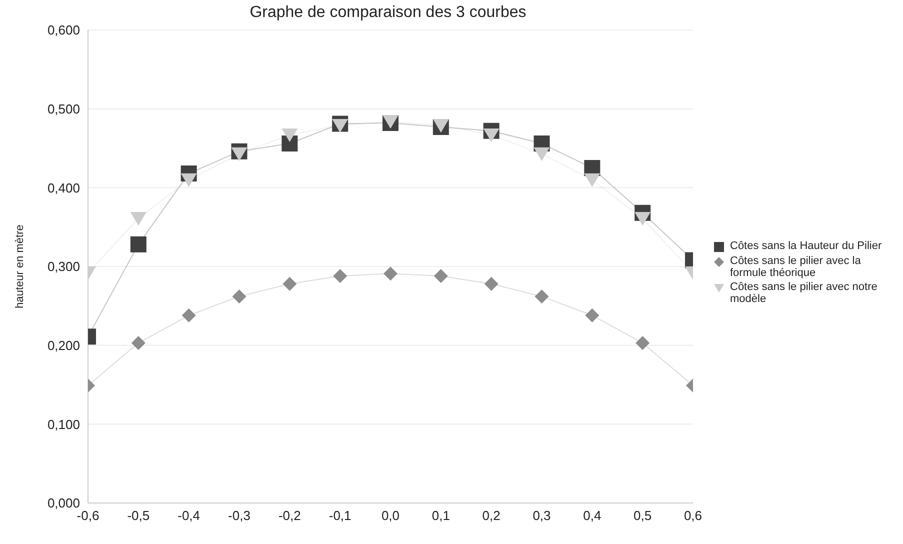 This screenshot has width=903, height=544. What do you see at coordinates (693, 516) in the screenshot?
I see `x-tick-label: 0,6` at bounding box center [693, 516].